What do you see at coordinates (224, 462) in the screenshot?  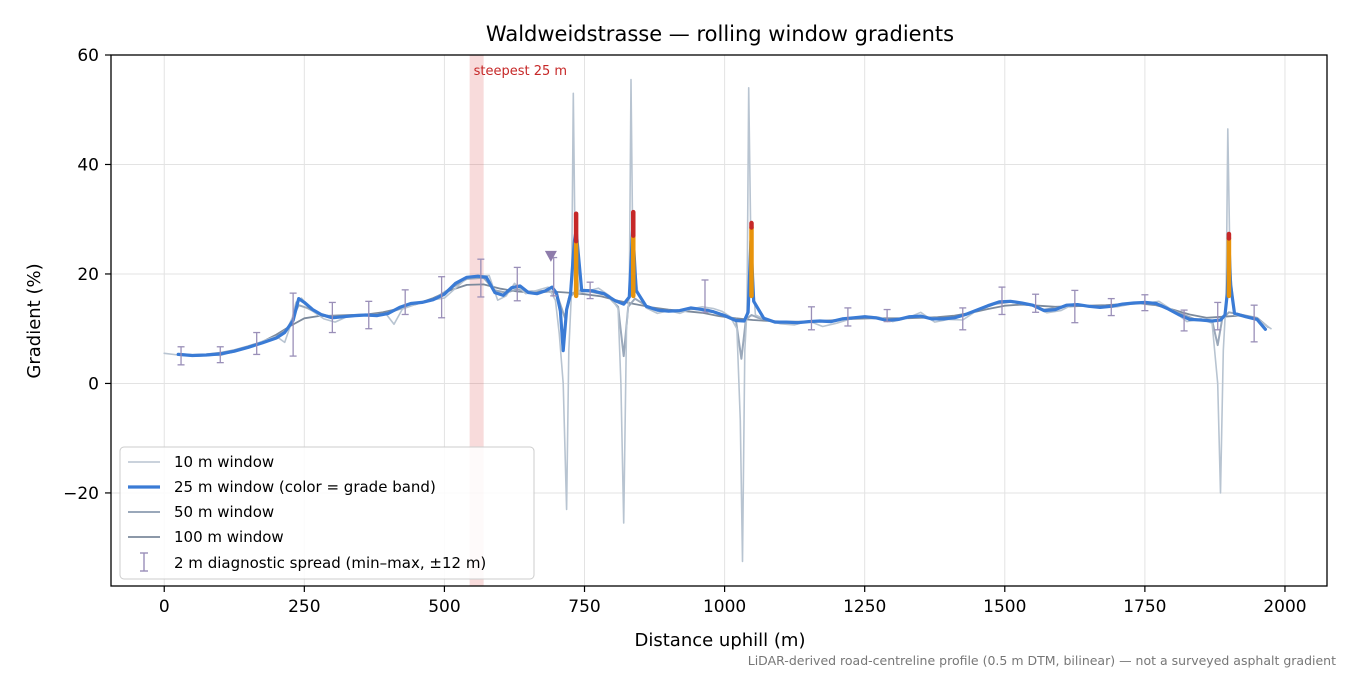 I see `legend-label-10m: 10 m window` at bounding box center [224, 462].